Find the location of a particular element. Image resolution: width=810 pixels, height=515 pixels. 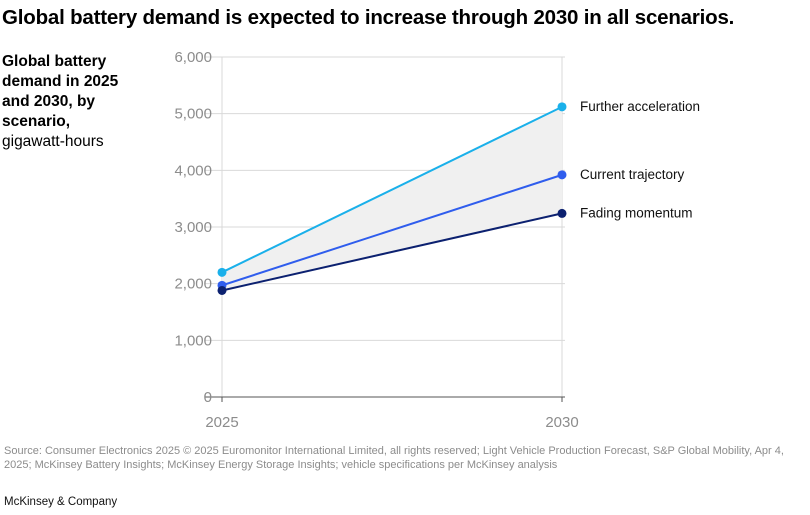

x-tick-label: 2025 is located at coordinates (221, 422).